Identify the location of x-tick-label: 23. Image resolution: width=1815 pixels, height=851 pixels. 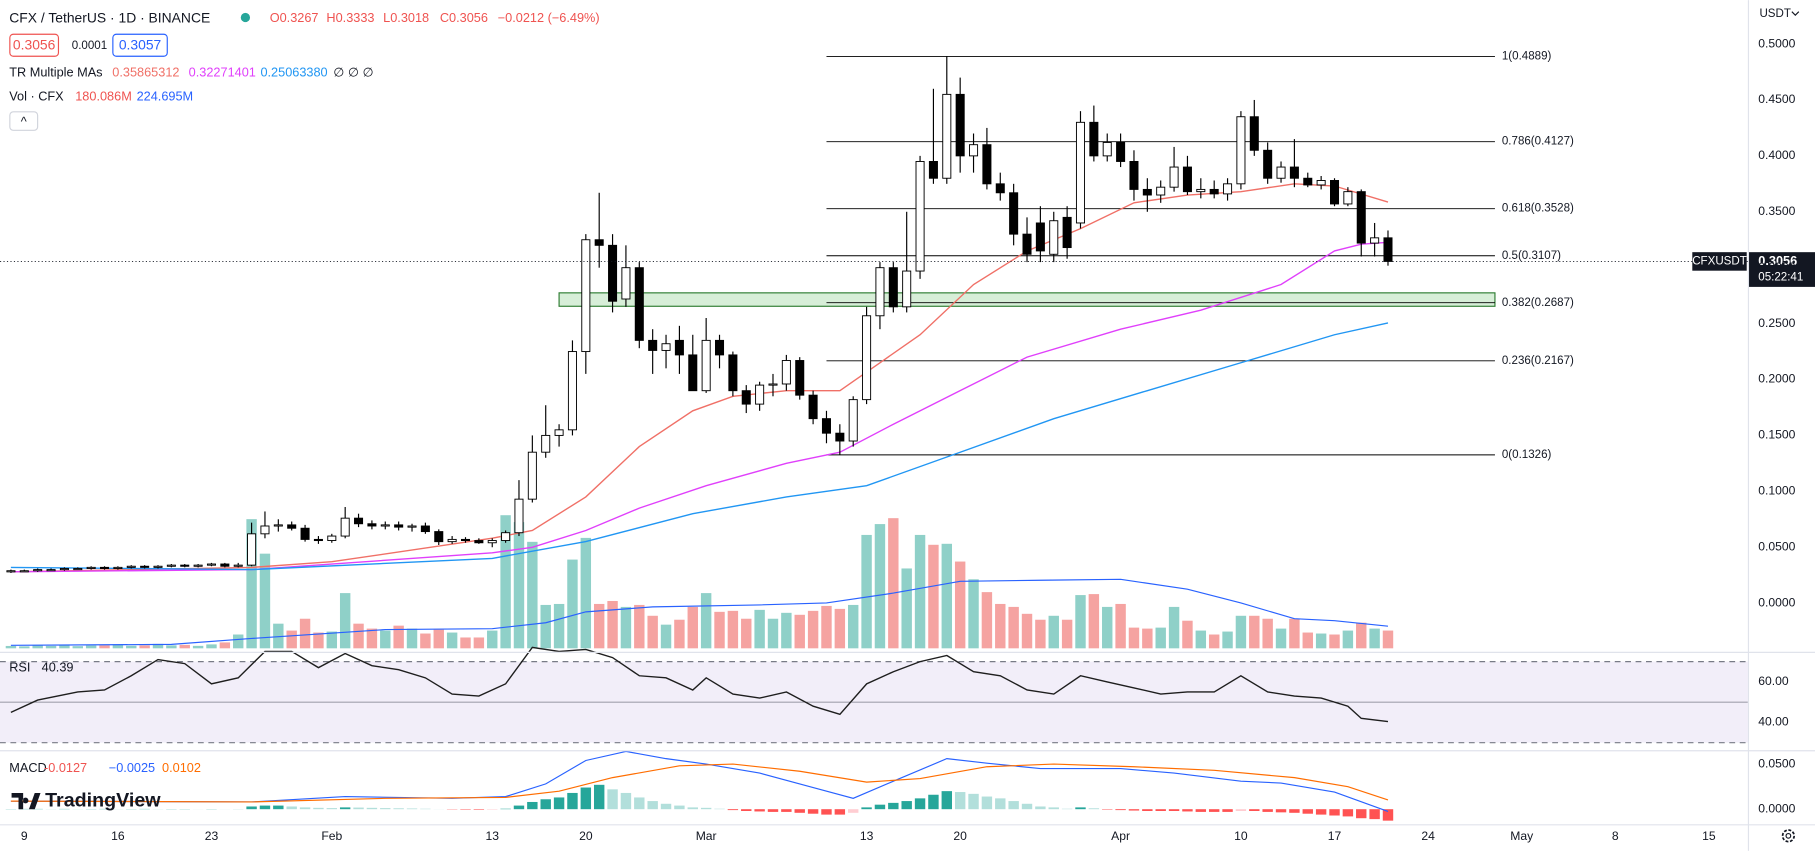
(212, 836).